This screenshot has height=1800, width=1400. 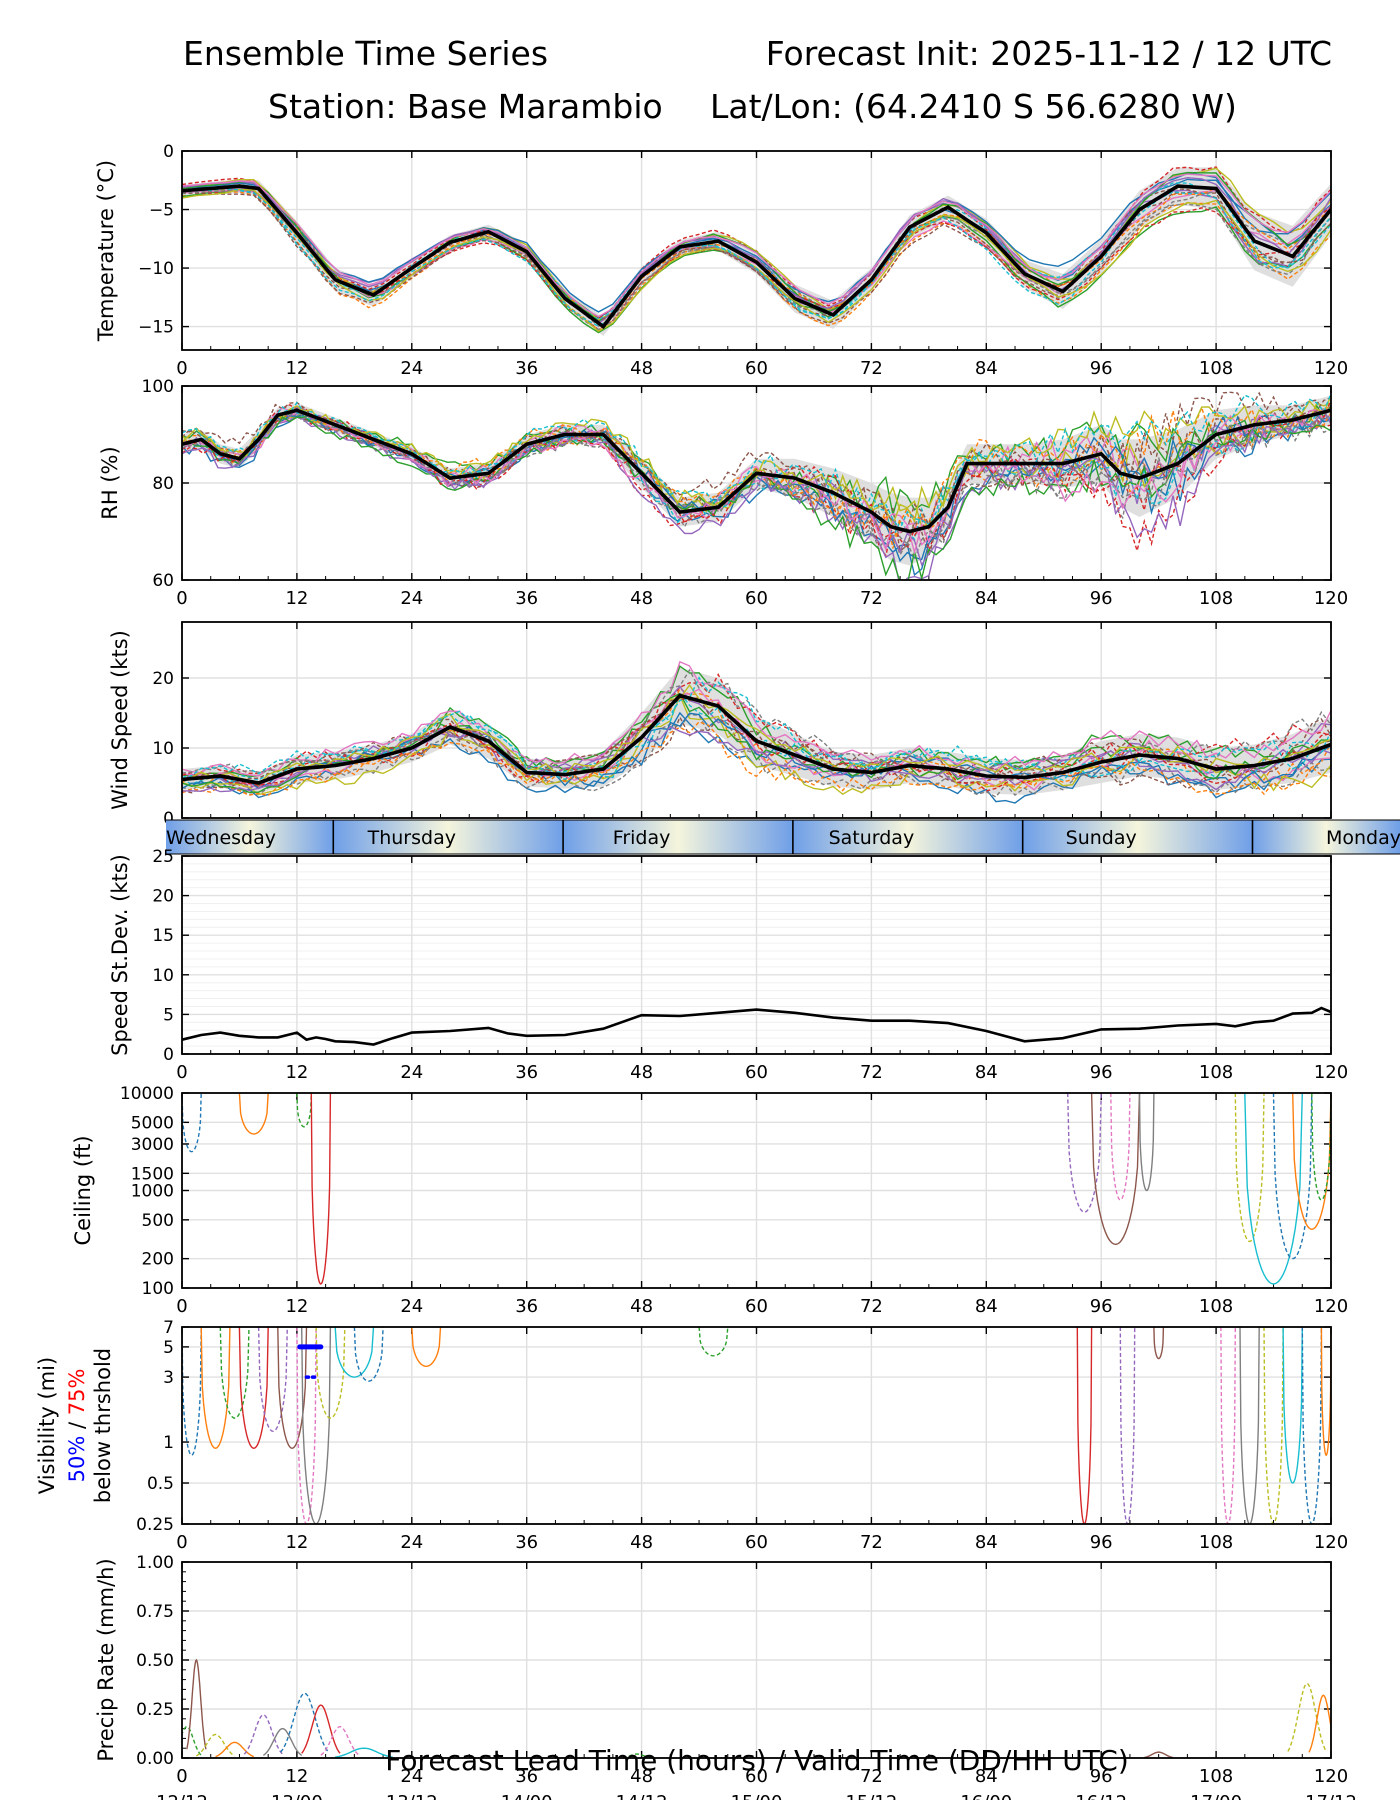 What do you see at coordinates (365, 53) in the screenshot?
I see `title-left: Ensemble Time Series` at bounding box center [365, 53].